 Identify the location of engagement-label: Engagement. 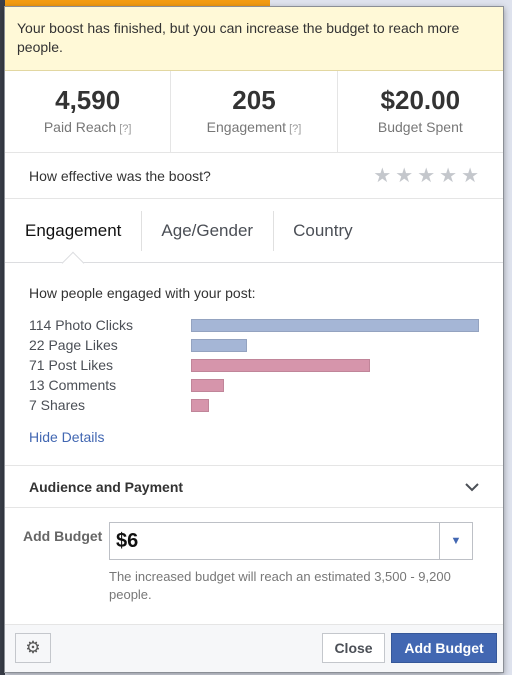
(246, 127).